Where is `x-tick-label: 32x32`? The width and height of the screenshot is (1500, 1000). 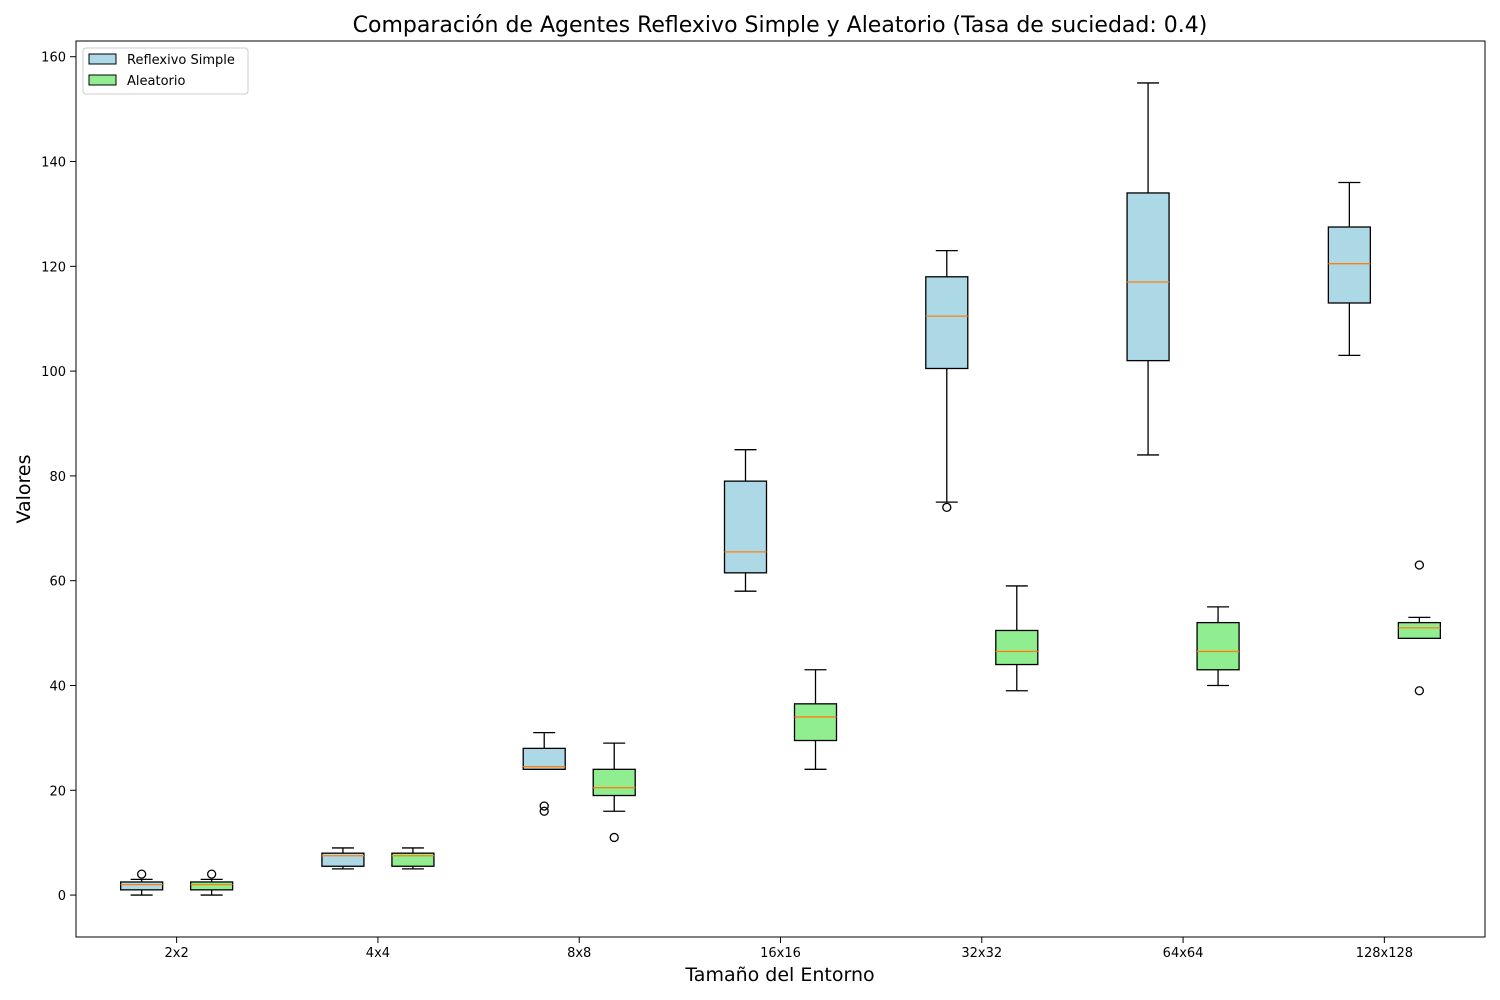 x-tick-label: 32x32 is located at coordinates (981, 953).